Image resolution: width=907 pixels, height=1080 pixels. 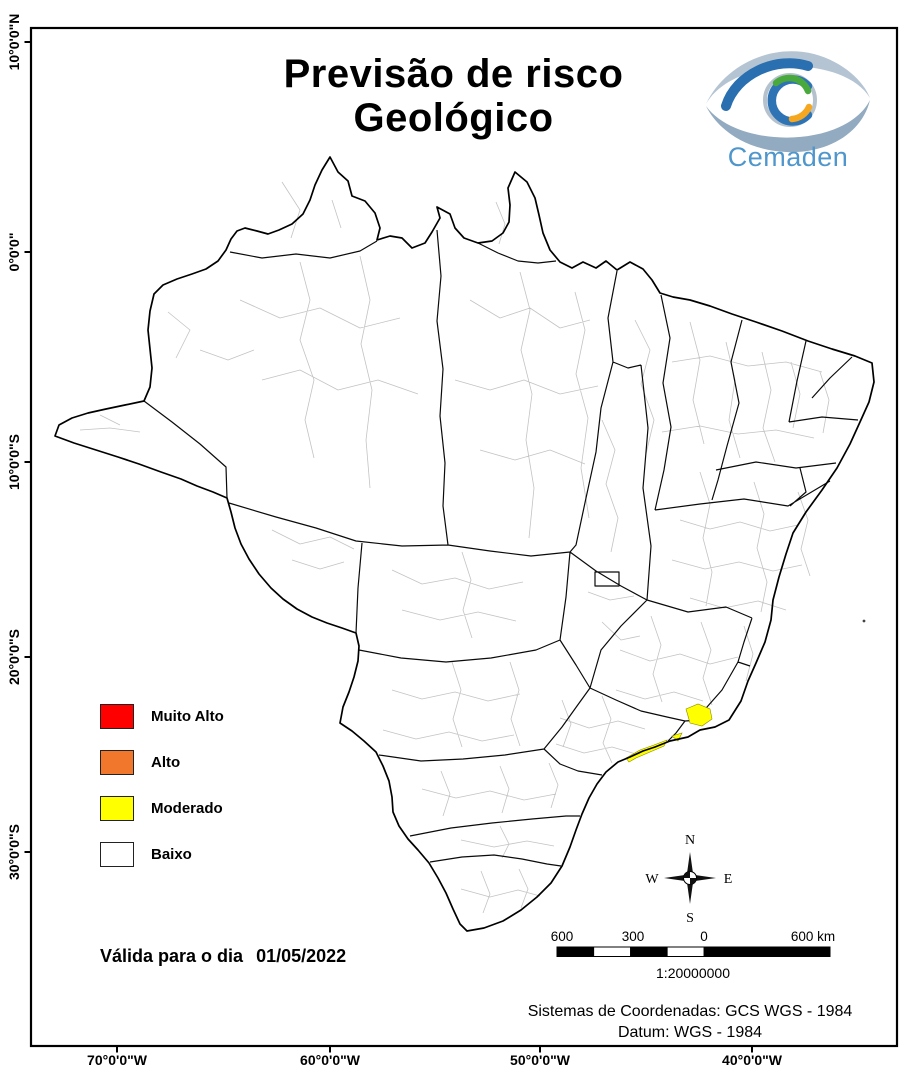 I want to click on cemaden-wordmark: Cemaden, so click(x=788, y=157).